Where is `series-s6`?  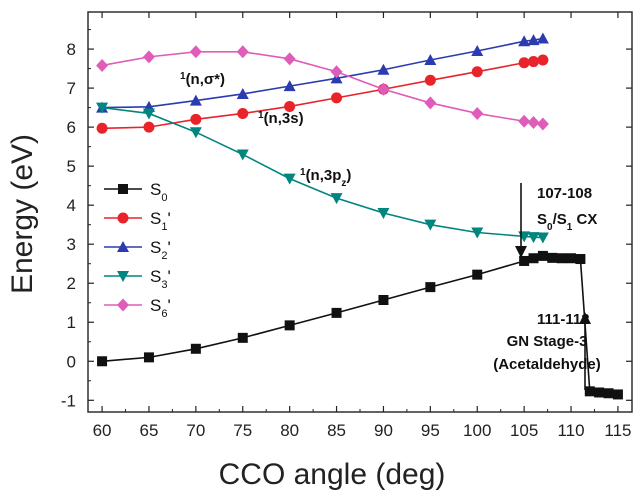
series-s6 is located at coordinates (322, 88).